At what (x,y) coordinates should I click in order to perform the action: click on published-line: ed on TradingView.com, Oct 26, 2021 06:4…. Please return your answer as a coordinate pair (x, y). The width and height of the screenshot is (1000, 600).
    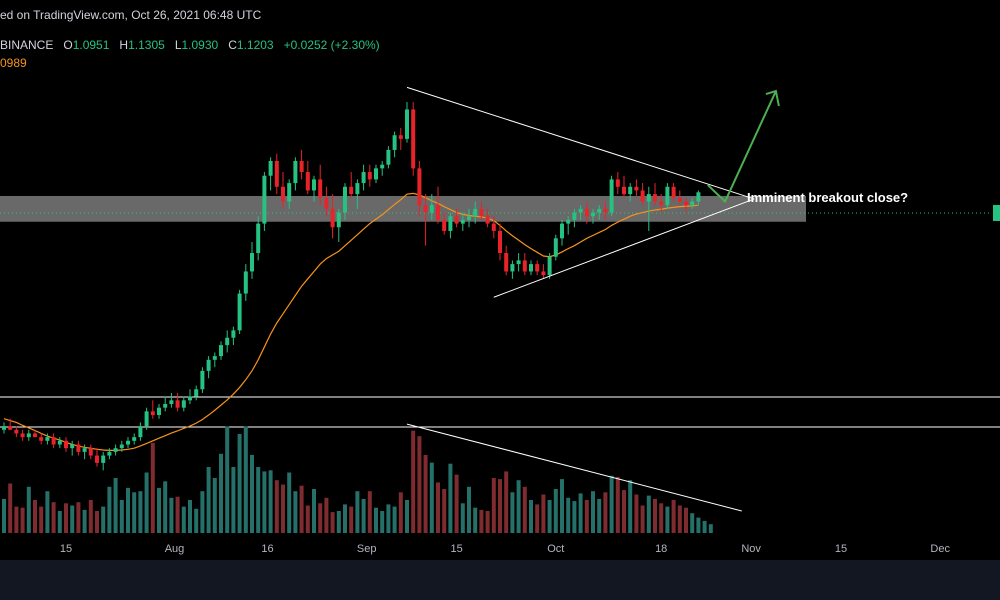
    Looking at the image, I should click on (130, 15).